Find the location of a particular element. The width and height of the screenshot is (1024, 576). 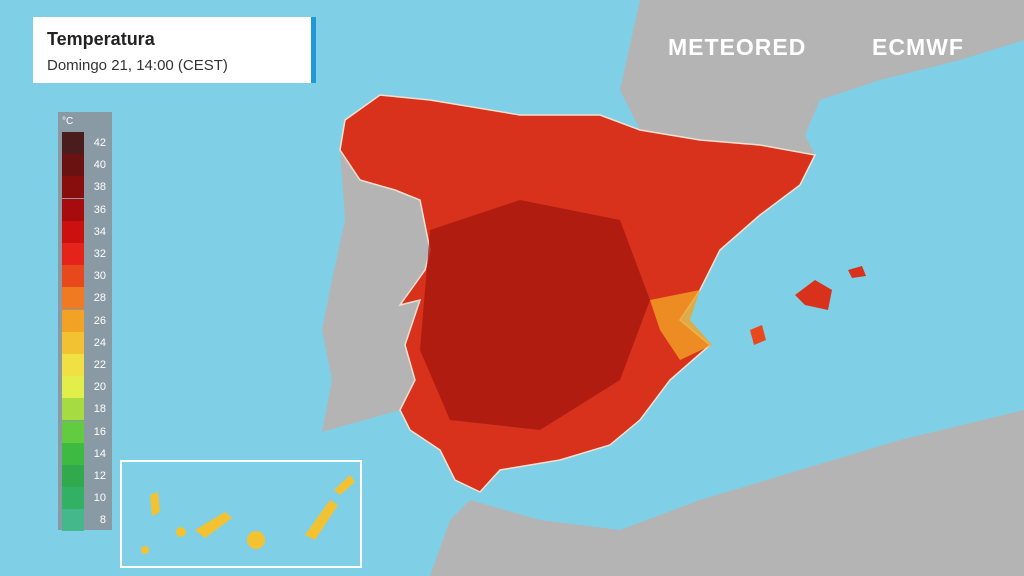

canary-islands is located at coordinates (248, 514).